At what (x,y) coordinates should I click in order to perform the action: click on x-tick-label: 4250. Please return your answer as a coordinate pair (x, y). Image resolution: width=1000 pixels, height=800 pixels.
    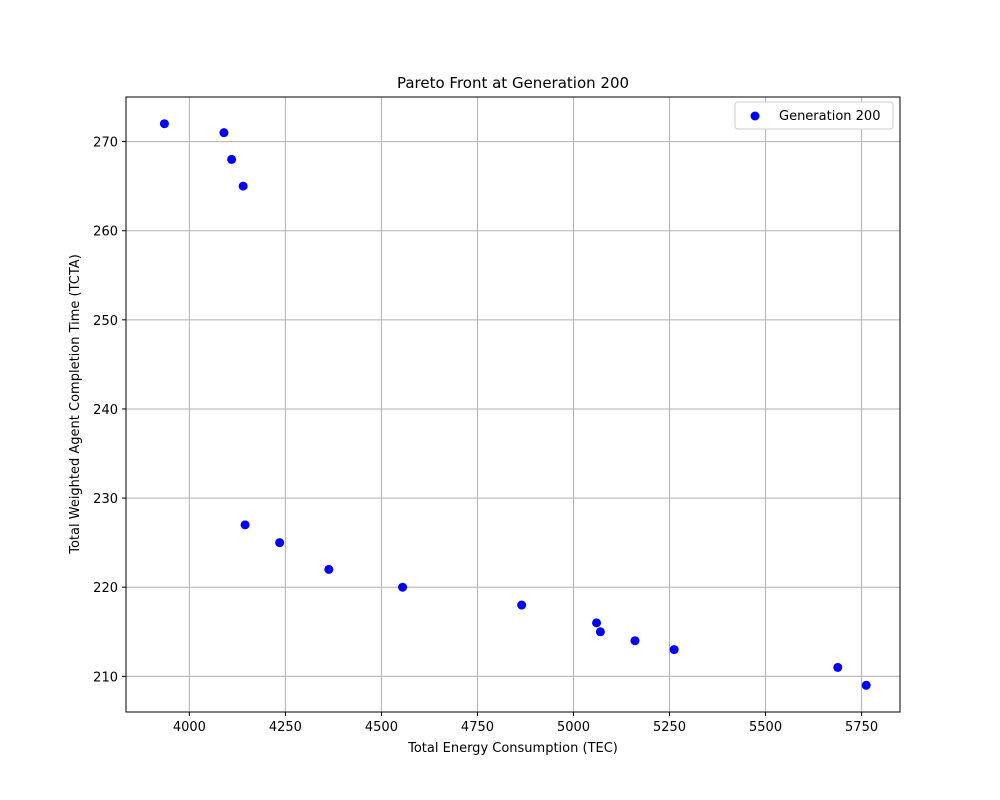
    Looking at the image, I should click on (285, 727).